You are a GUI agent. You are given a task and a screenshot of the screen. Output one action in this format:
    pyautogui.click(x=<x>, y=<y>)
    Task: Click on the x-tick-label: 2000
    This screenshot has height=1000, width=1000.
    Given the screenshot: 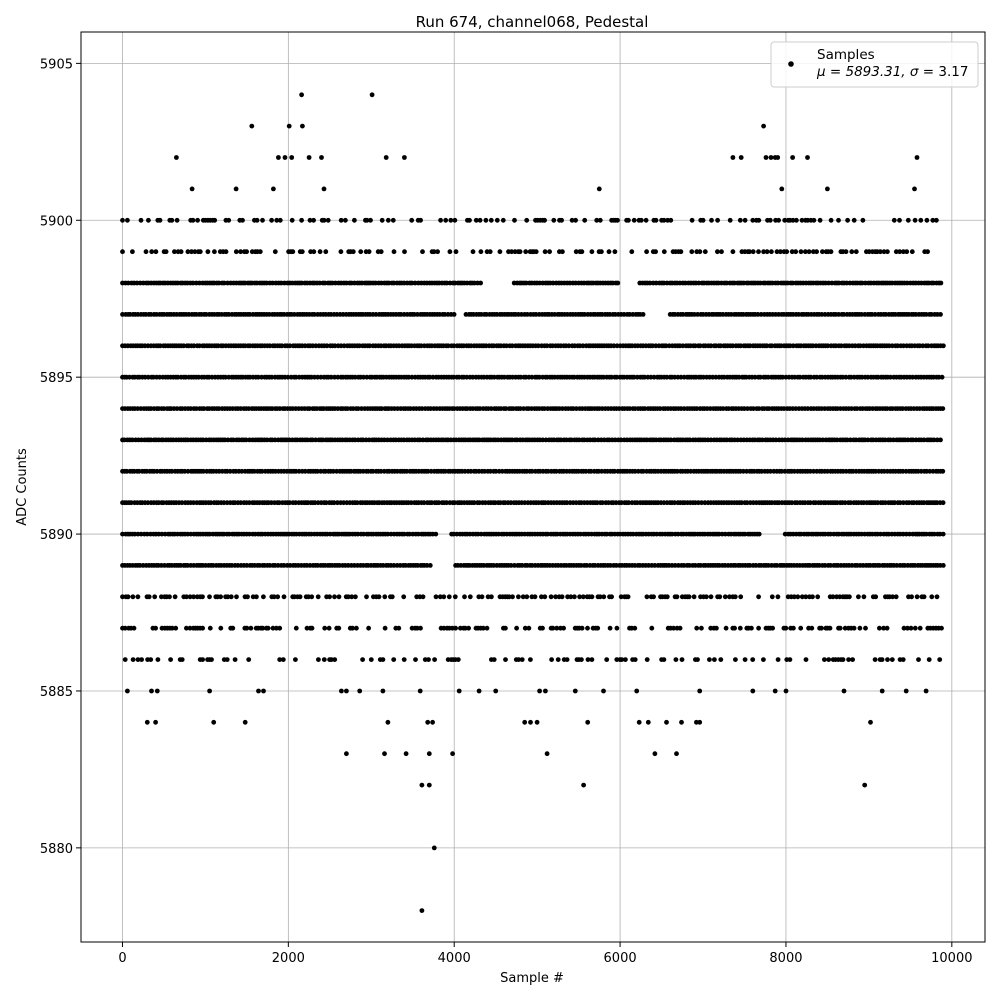 What is the action you would take?
    pyautogui.click(x=288, y=958)
    